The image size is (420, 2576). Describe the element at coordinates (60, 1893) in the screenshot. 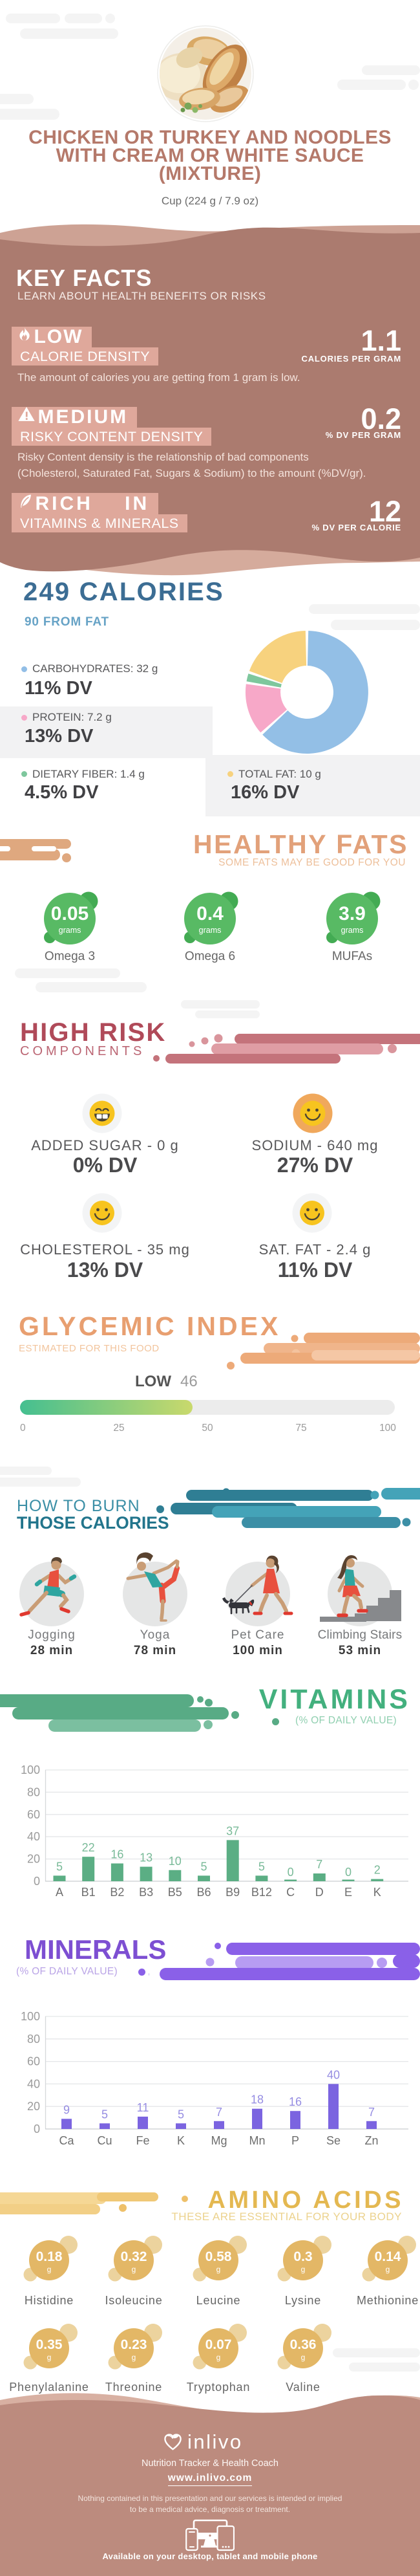

I see `svg-text: A` at that location.